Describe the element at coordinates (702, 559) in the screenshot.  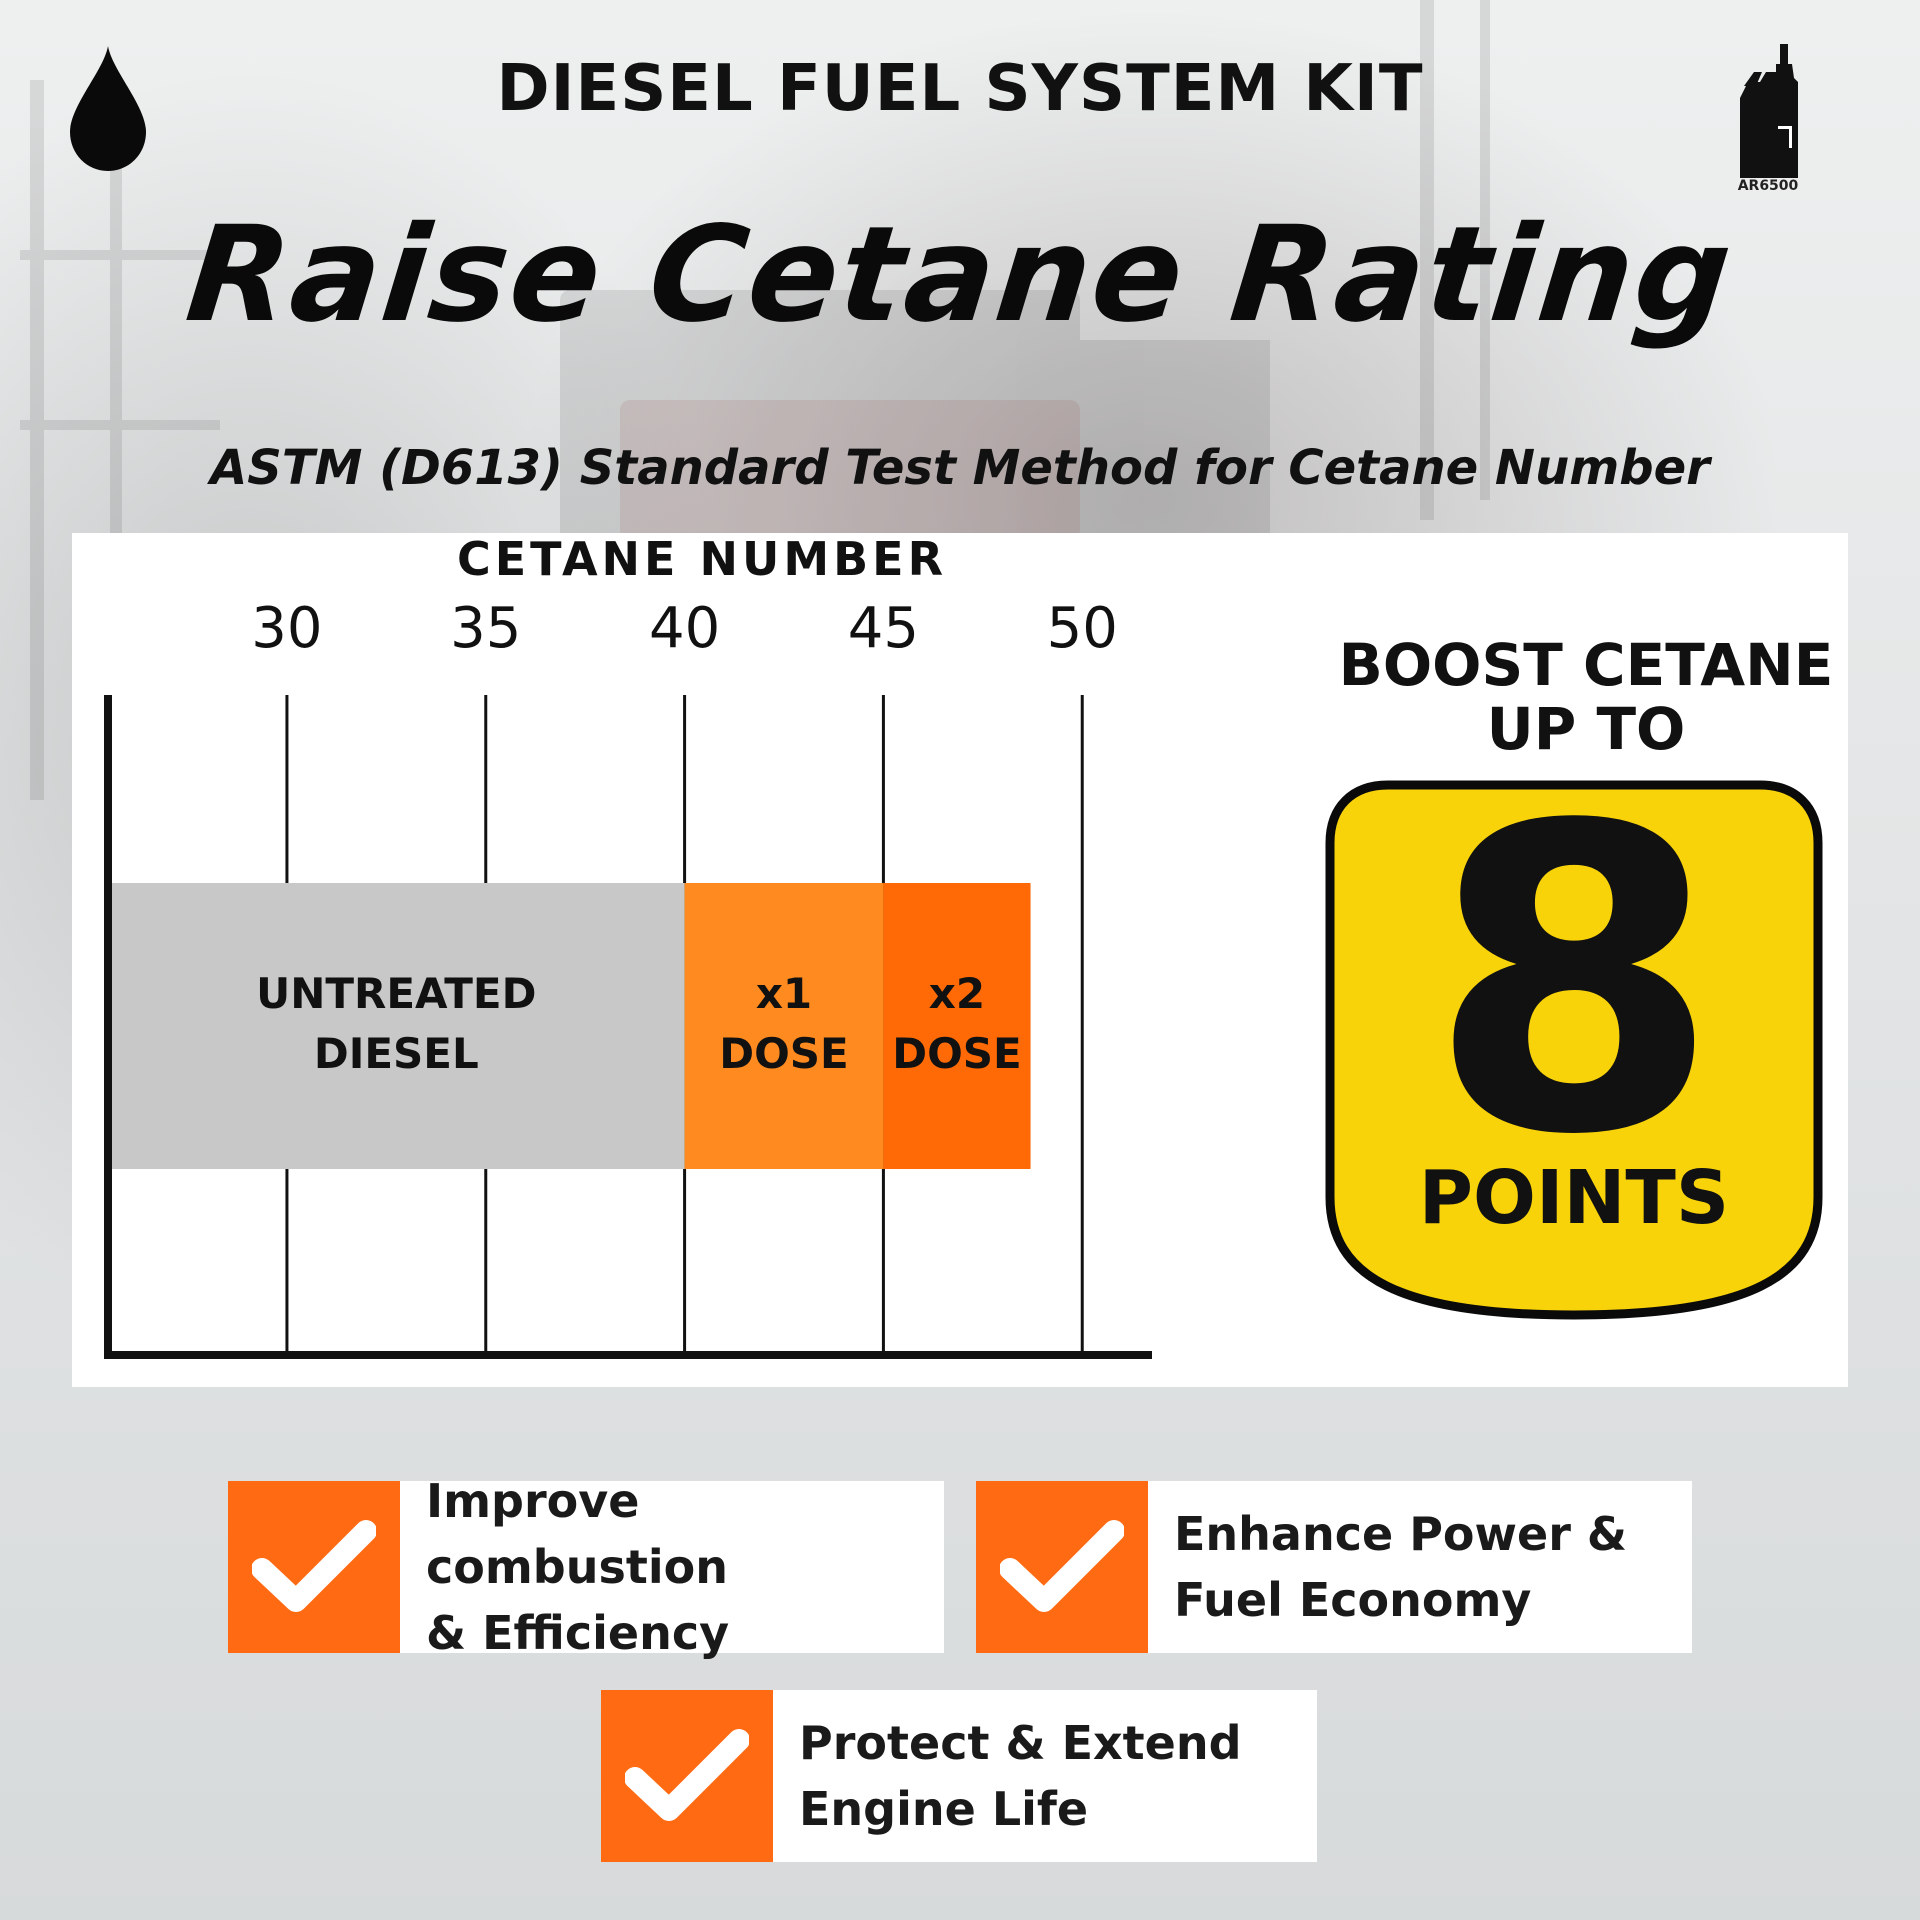
I see `chart-title: CETANE NUMBER` at that location.